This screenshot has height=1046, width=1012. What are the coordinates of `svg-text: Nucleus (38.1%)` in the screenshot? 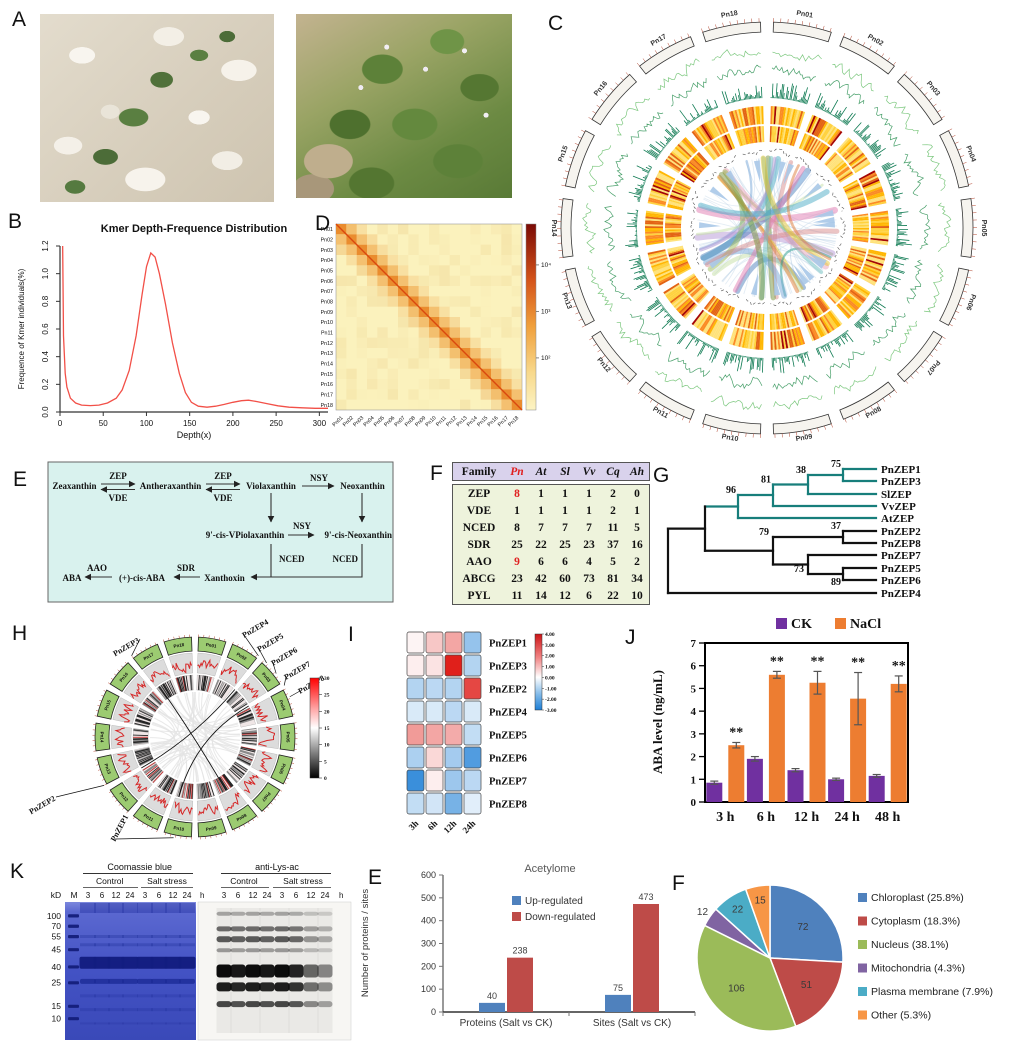 It's located at (910, 945).